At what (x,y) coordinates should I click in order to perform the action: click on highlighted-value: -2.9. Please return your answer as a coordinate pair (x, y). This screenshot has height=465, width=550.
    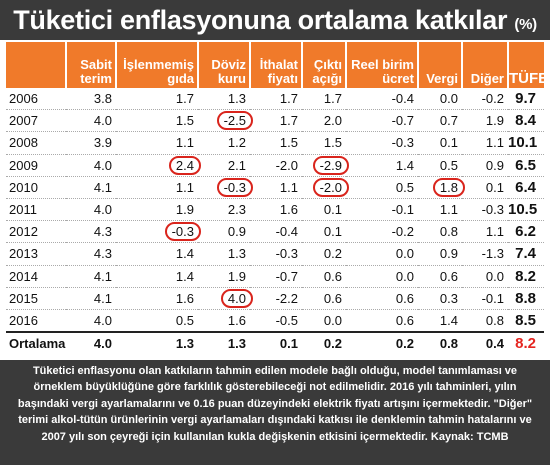
    Looking at the image, I should click on (330, 165).